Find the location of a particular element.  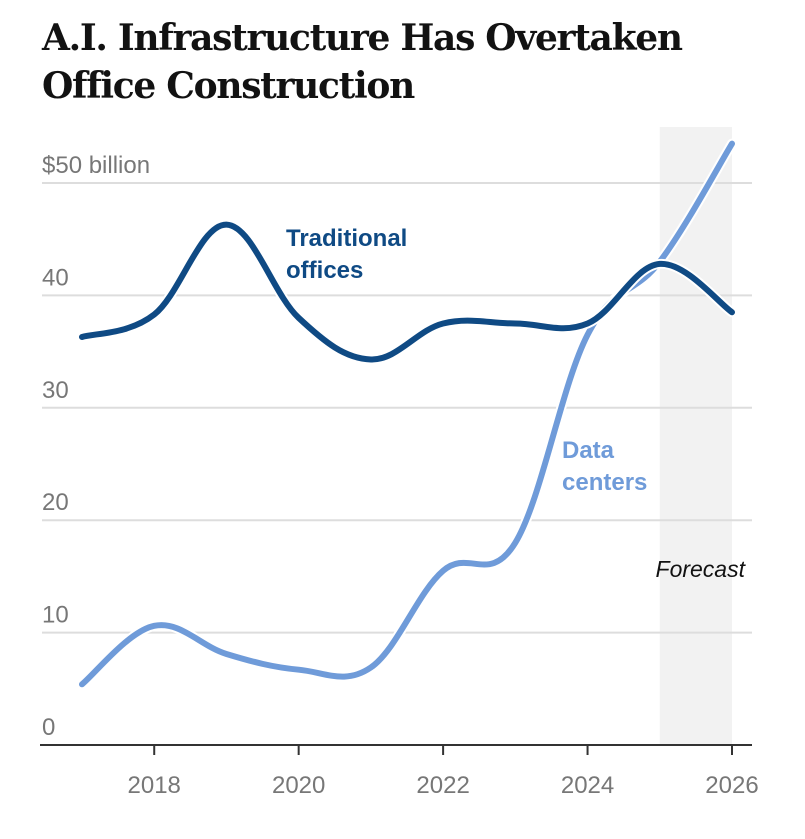

x-tick-label: 2024 is located at coordinates (587, 785).